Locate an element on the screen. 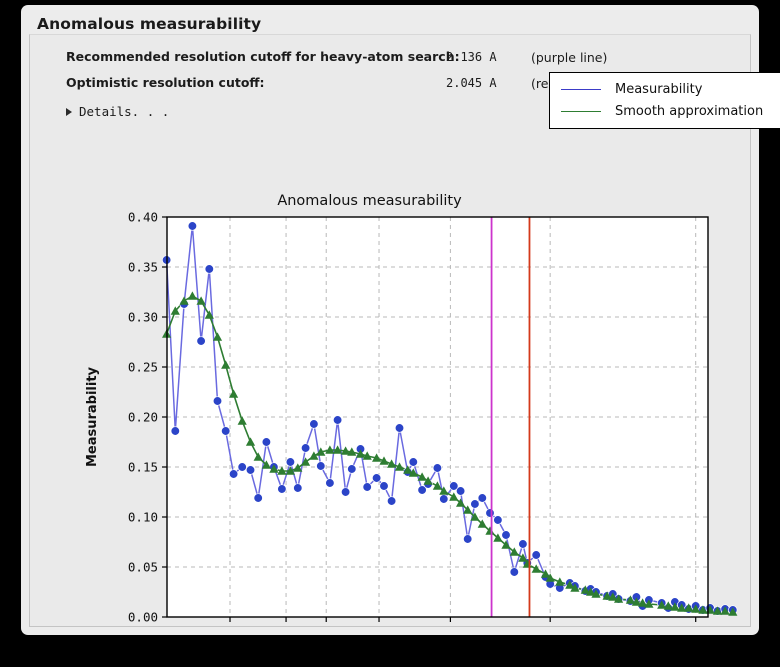 Image resolution: width=780 pixels, height=667 pixels. y-axis-tick-label: 0.30 is located at coordinates (143, 317).